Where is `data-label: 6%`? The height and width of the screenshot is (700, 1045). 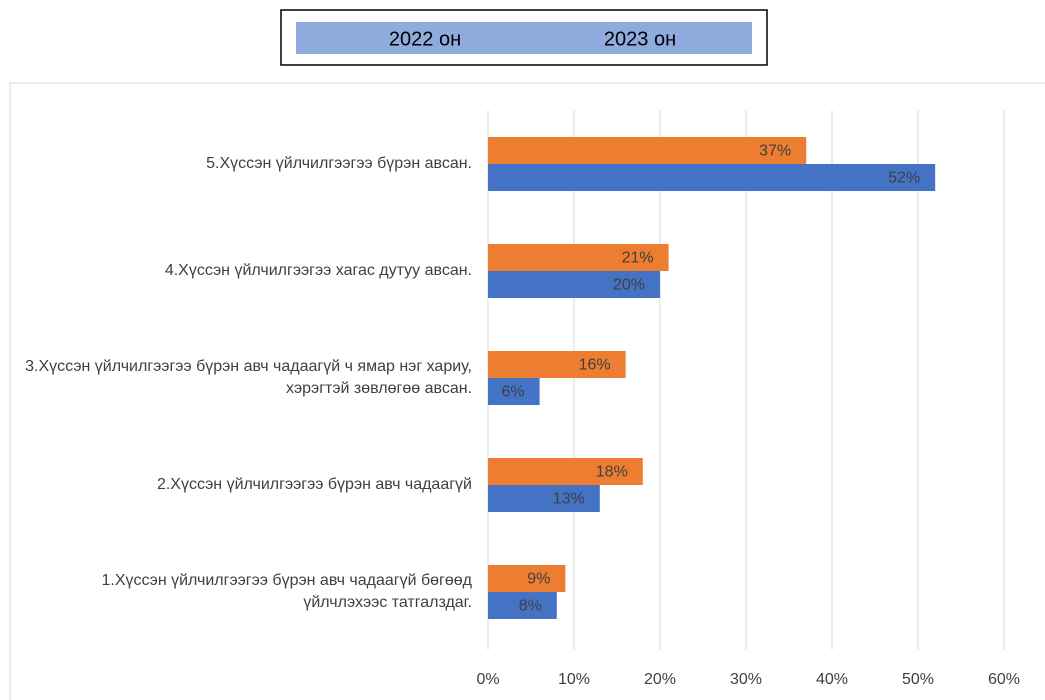 data-label: 6% is located at coordinates (512, 392).